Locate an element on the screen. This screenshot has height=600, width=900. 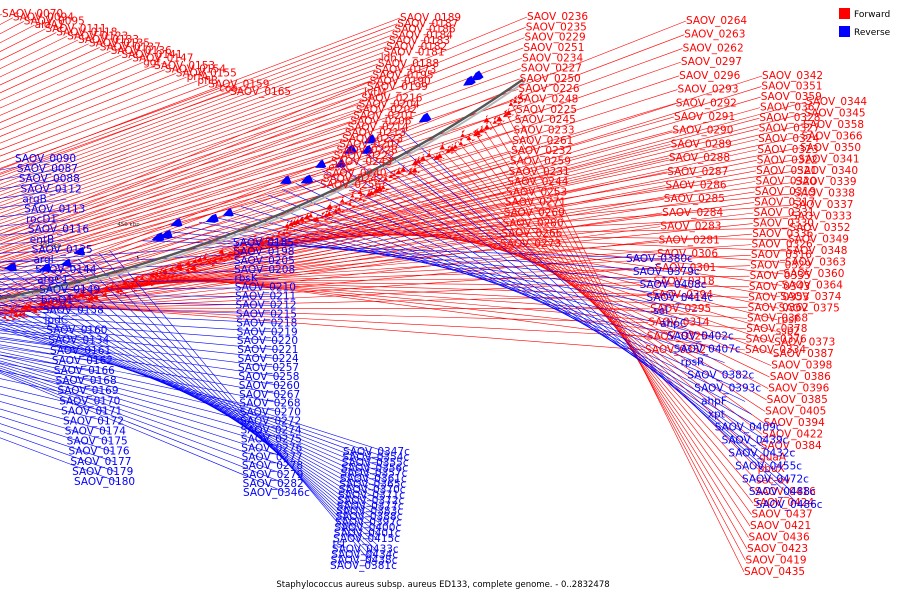
reverse-gene-label: rocD1 is located at coordinates (41, 220).